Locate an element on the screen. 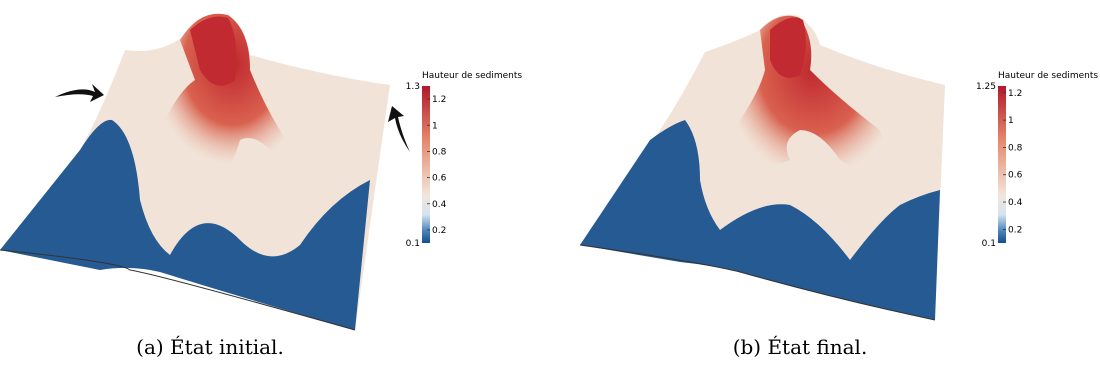  caption: (b) État final. is located at coordinates (800, 347).